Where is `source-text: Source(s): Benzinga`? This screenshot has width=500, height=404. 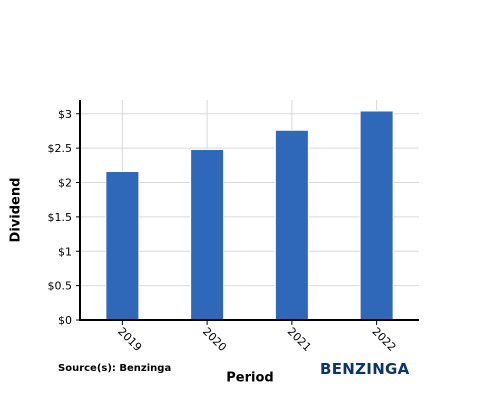 source-text: Source(s): Benzinga is located at coordinates (115, 368).